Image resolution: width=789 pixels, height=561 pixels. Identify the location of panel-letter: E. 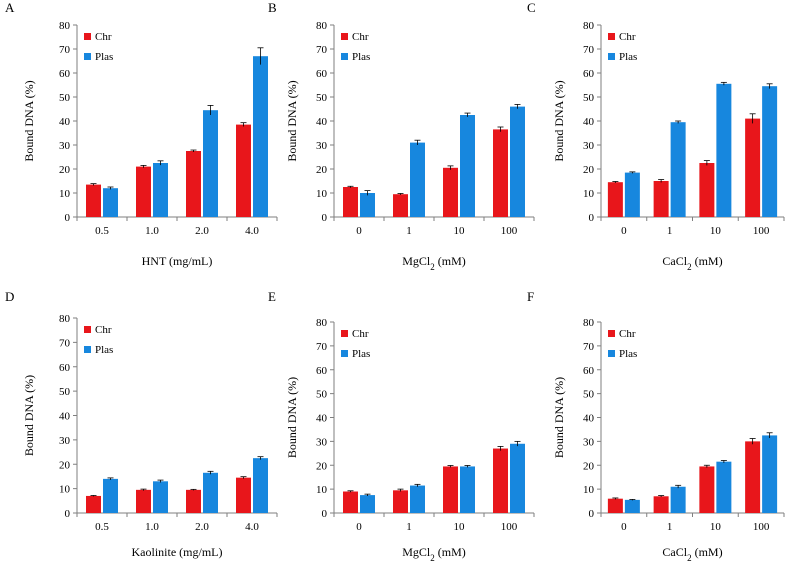
(272, 296).